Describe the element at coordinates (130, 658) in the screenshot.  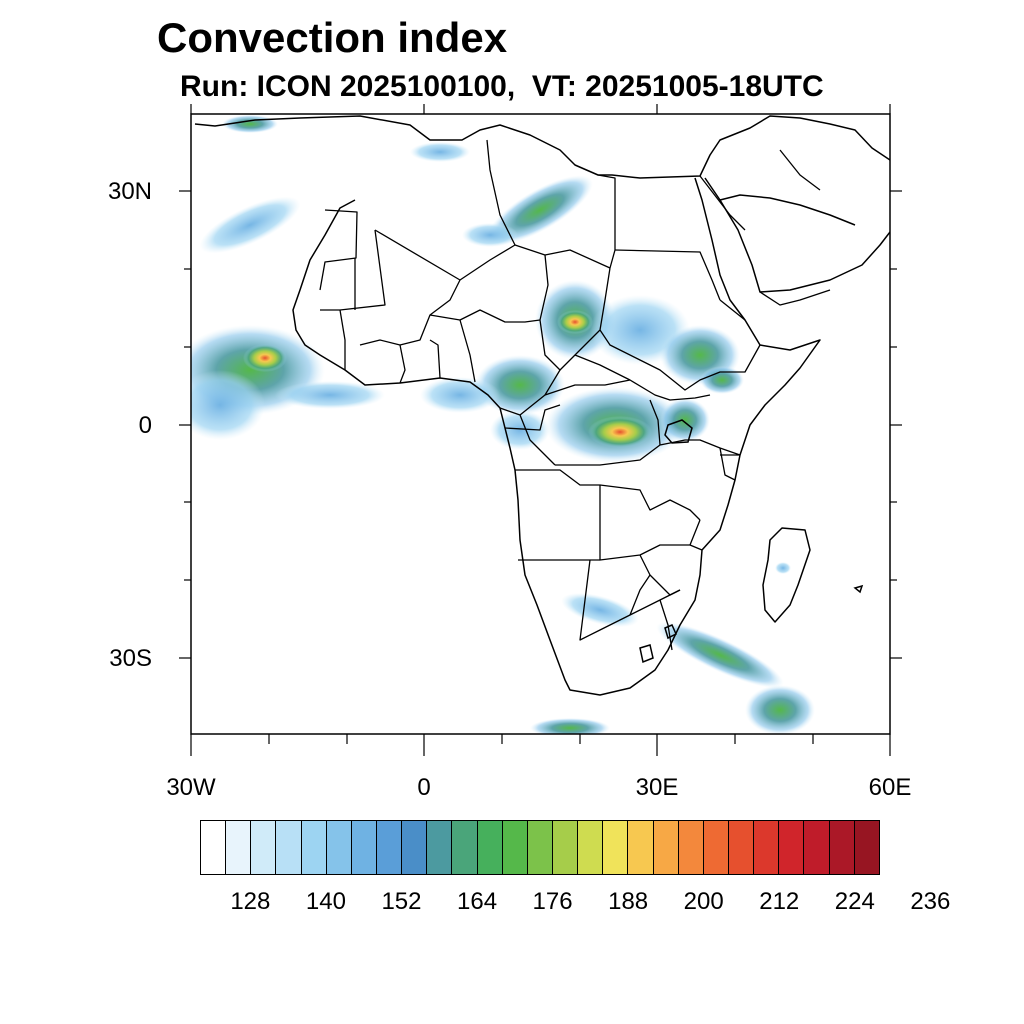
I see `lat-label-30s: 30S` at that location.